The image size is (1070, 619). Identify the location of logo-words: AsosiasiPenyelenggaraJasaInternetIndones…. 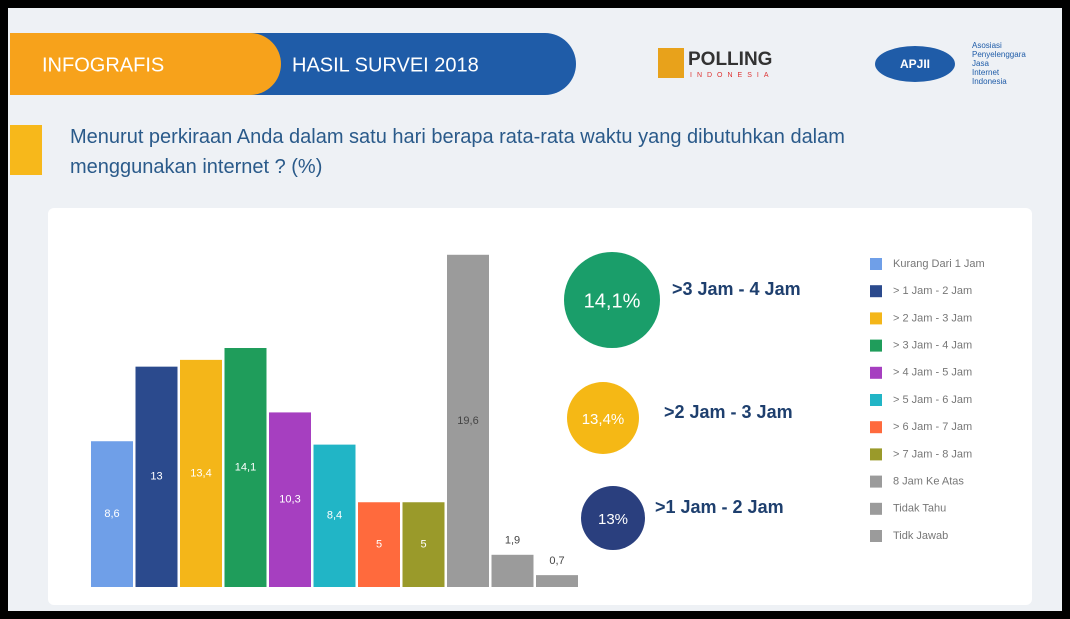
(999, 63).